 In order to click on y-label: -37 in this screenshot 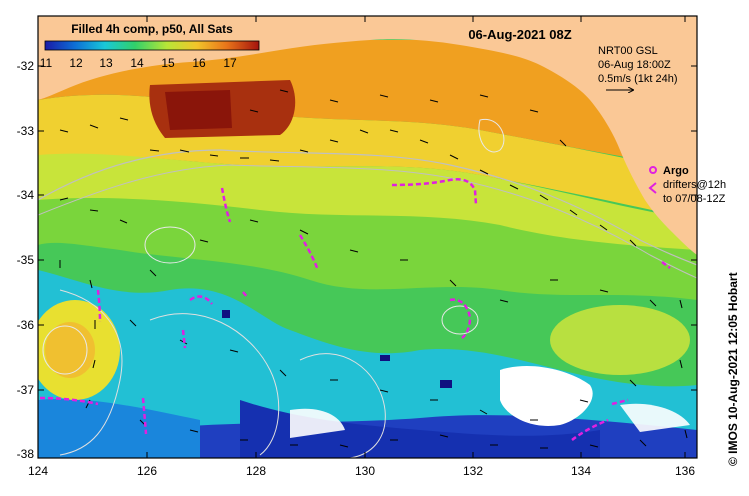, I will do `click(26, 390)`.